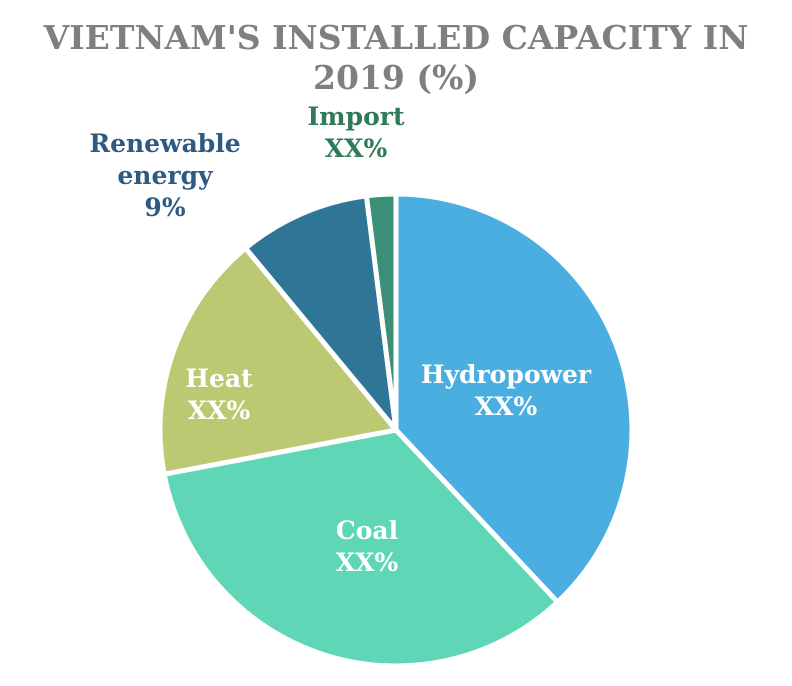 Image resolution: width=792 pixels, height=686 pixels. What do you see at coordinates (367, 562) in the screenshot?
I see `slice-label-coal-line-2: XX%` at bounding box center [367, 562].